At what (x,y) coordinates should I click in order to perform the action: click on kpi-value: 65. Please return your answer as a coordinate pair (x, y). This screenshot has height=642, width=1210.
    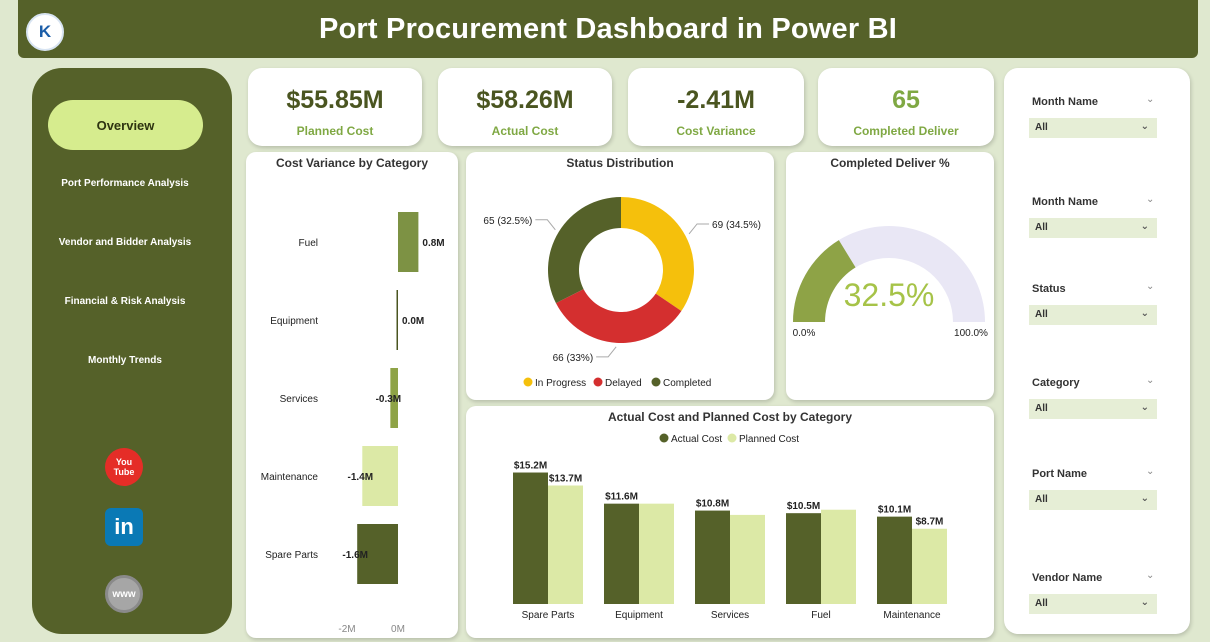
    Looking at the image, I should click on (906, 100).